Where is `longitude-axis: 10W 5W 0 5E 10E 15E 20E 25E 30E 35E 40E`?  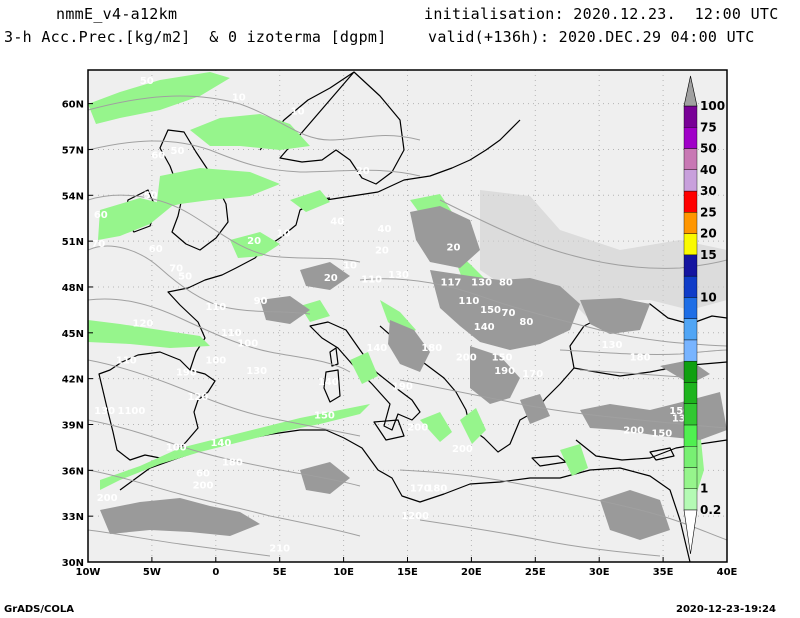
longitude-axis: 10W 5W 0 5E 10E 15E 20E 25E 30E 35E 40E is located at coordinates (407, 567).